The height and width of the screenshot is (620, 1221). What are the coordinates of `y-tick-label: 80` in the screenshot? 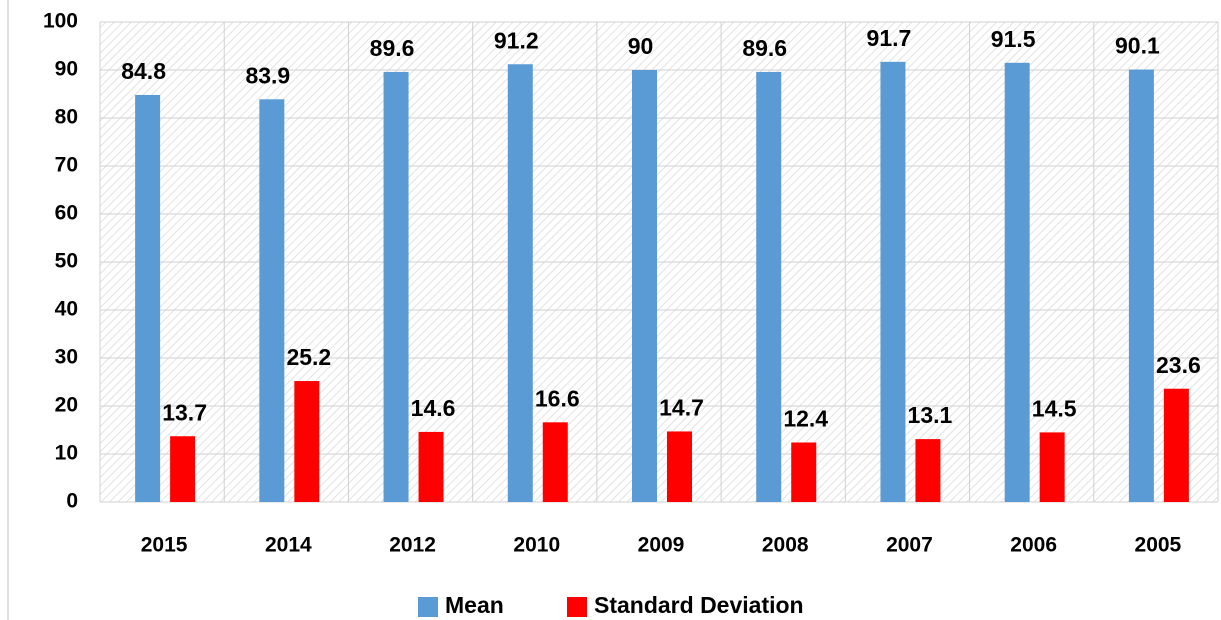 It's located at (66, 117).